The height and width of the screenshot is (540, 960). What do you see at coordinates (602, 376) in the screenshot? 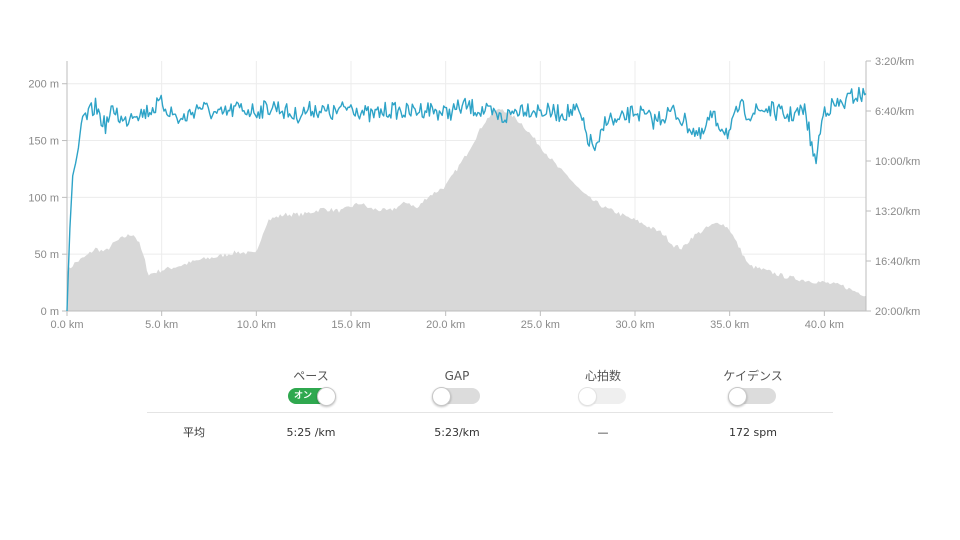
I see `heart-rate-toggle-label: 心拍数` at bounding box center [602, 376].